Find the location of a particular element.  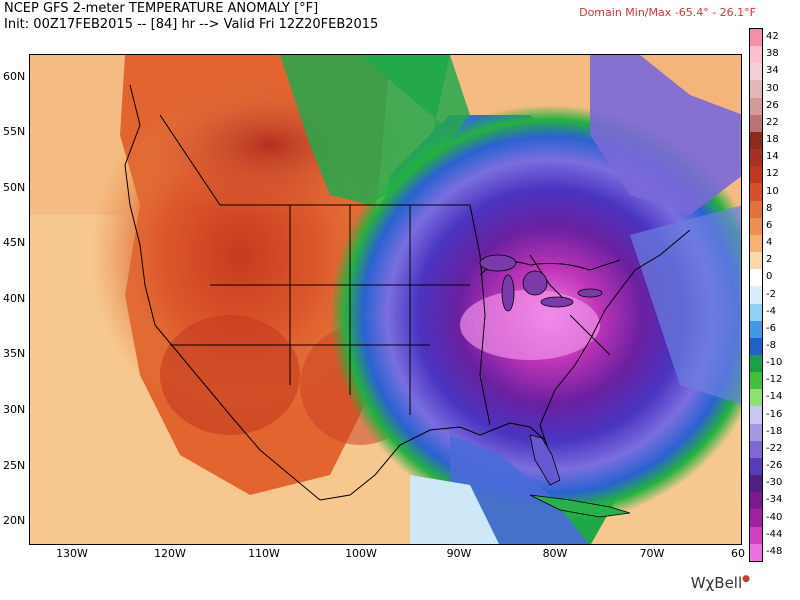

colorbar-label: 38 is located at coordinates (772, 54).